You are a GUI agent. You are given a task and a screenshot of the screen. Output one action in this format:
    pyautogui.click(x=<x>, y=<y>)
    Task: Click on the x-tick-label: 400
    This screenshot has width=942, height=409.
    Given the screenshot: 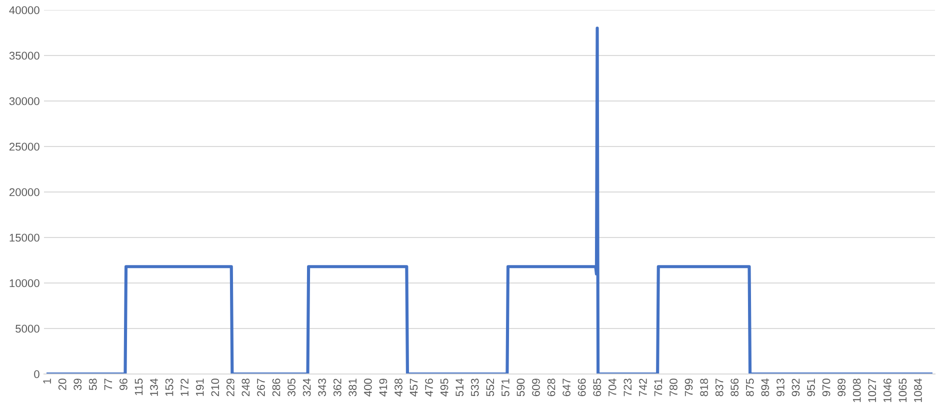 What is the action you would take?
    pyautogui.click(x=368, y=387)
    